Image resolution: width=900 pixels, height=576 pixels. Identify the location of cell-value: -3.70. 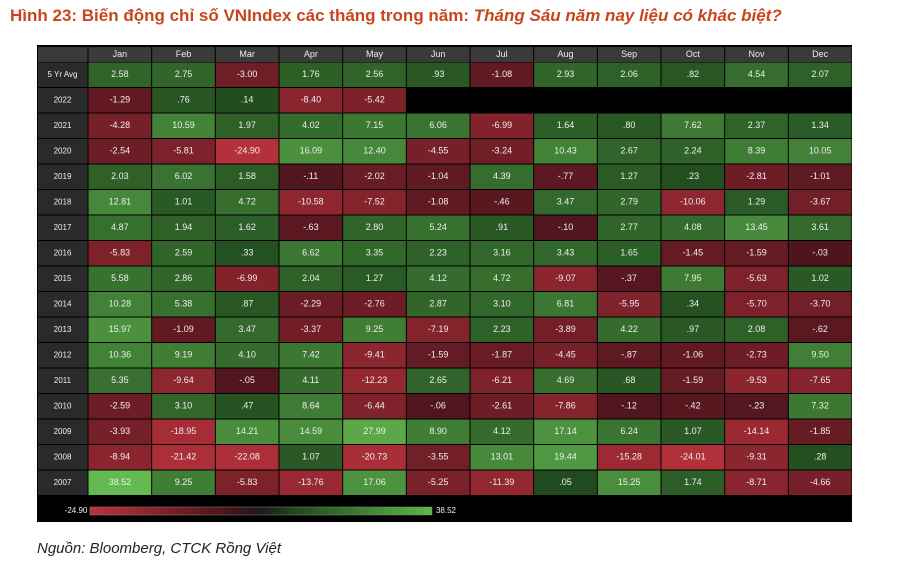
(820, 304).